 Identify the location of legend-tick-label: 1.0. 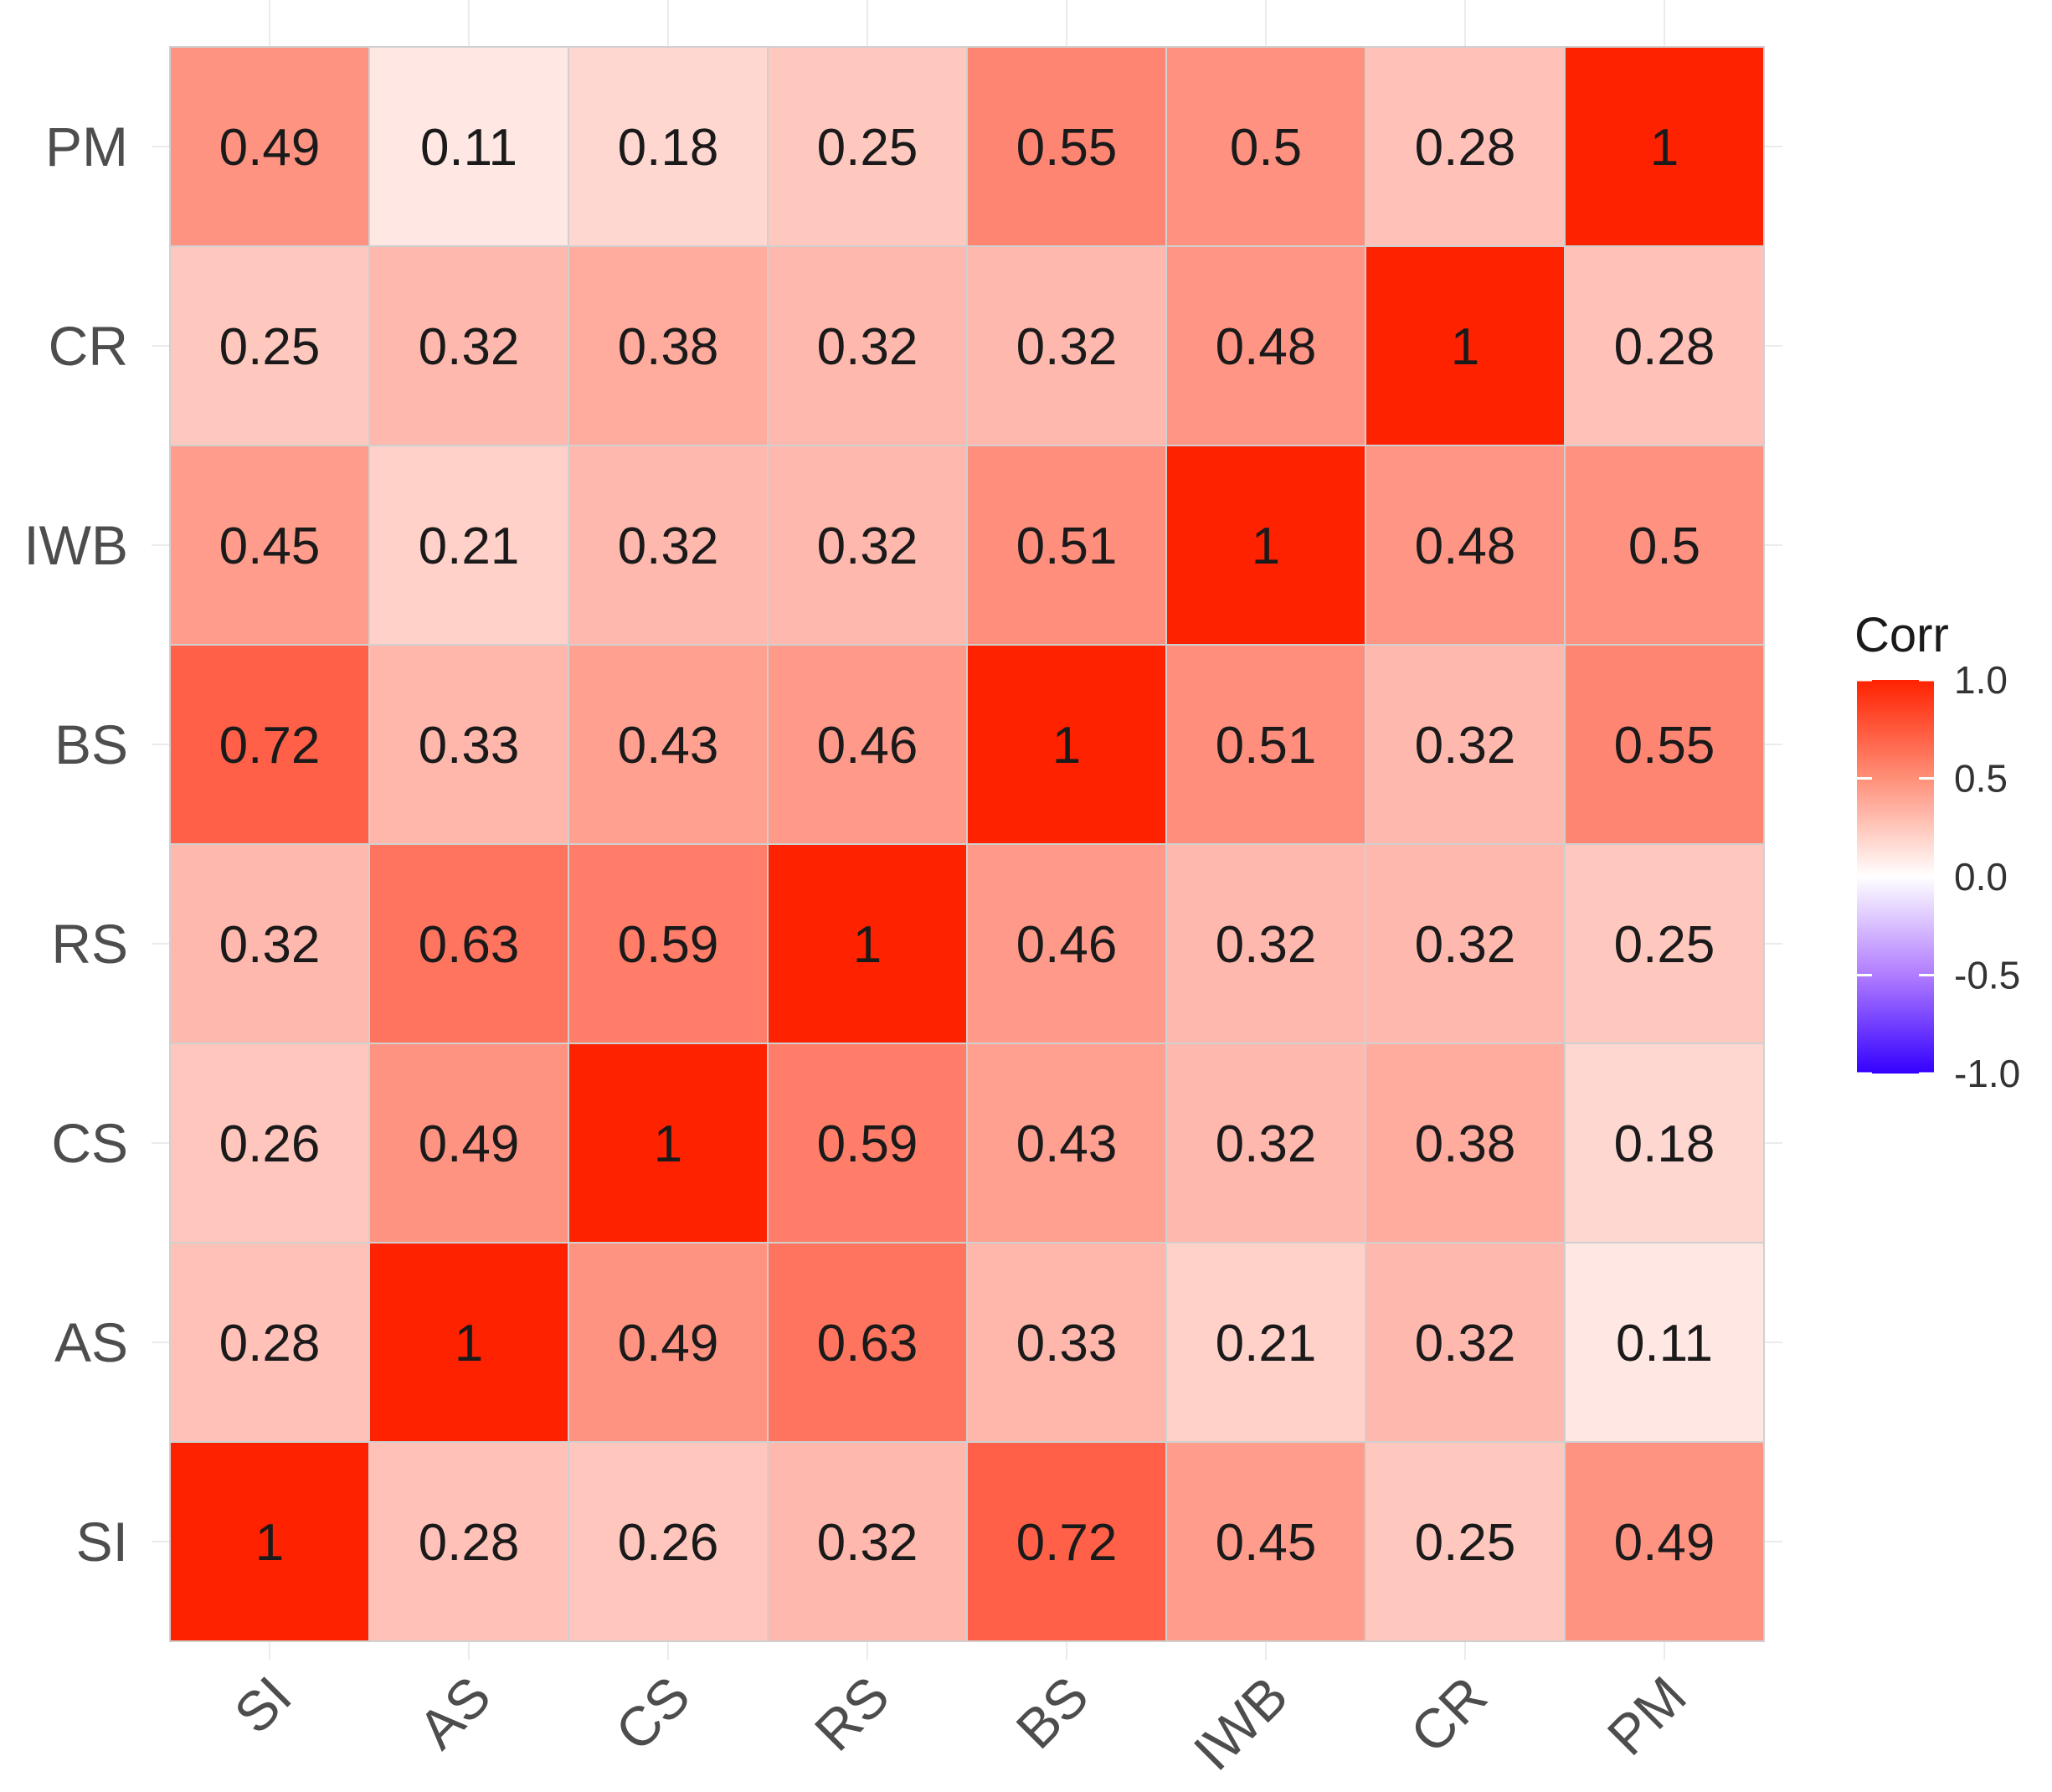
(1981, 680).